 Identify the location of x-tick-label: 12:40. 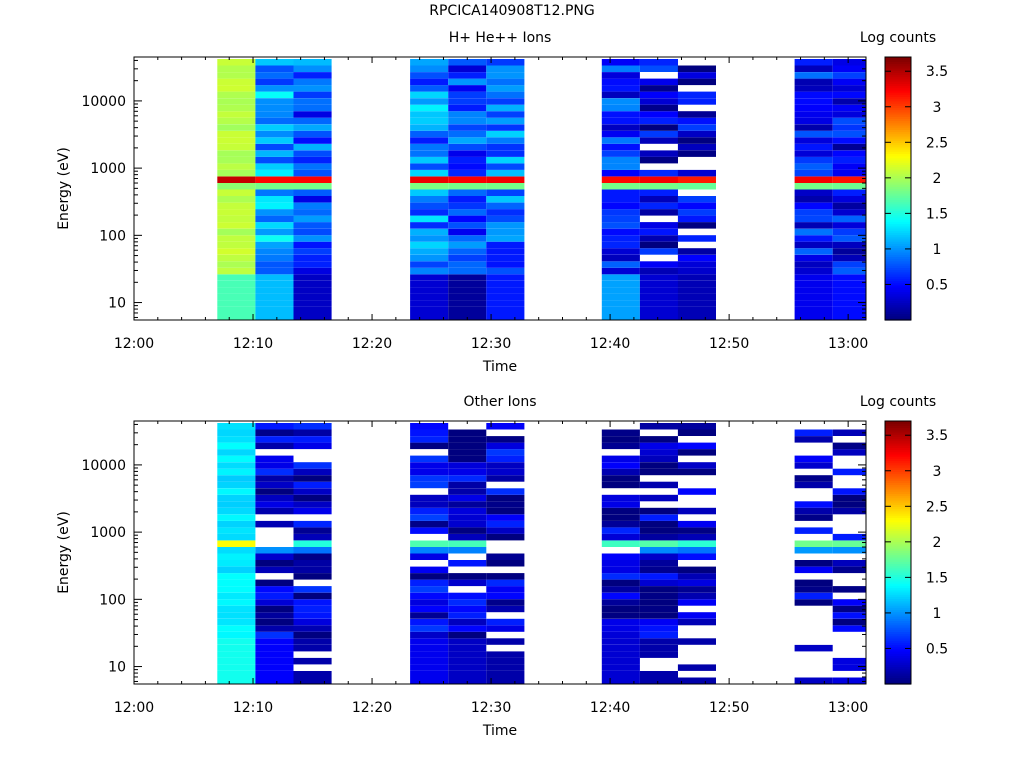
(610, 708).